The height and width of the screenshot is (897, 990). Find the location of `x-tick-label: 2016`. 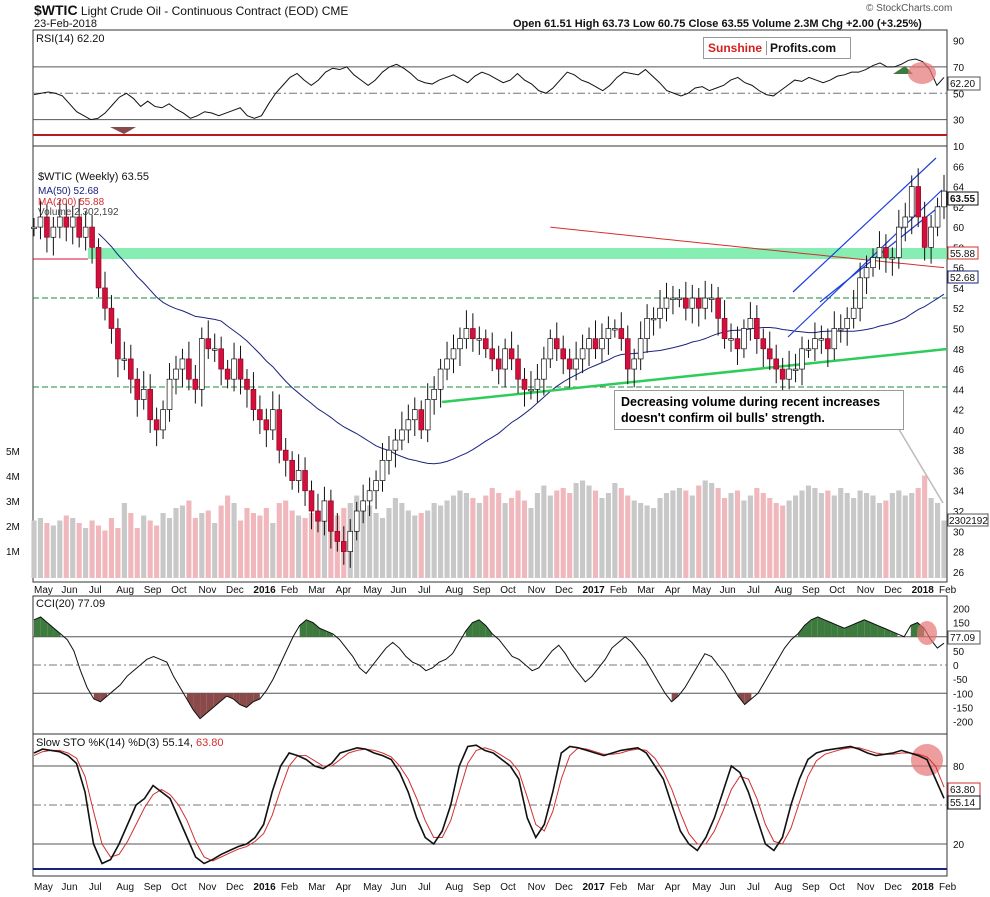

x-tick-label: 2016 is located at coordinates (264, 590).